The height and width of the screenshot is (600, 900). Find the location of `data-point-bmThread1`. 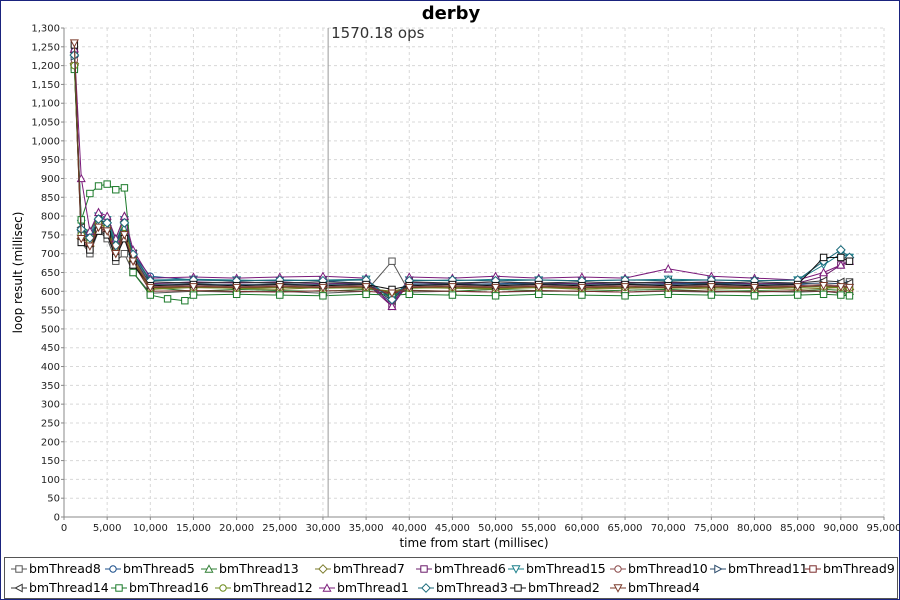

data-point-bmThread1 is located at coordinates (824, 272).